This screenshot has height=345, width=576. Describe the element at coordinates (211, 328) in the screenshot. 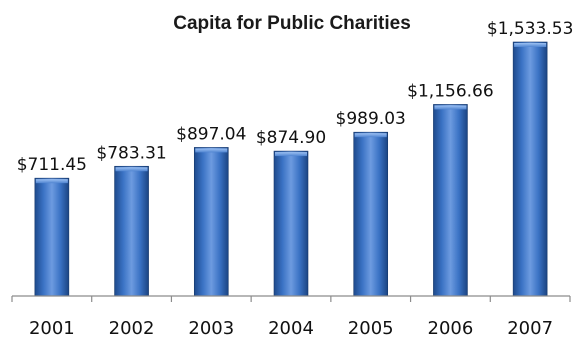

I see `x-tick-label-2003: 2003` at that location.